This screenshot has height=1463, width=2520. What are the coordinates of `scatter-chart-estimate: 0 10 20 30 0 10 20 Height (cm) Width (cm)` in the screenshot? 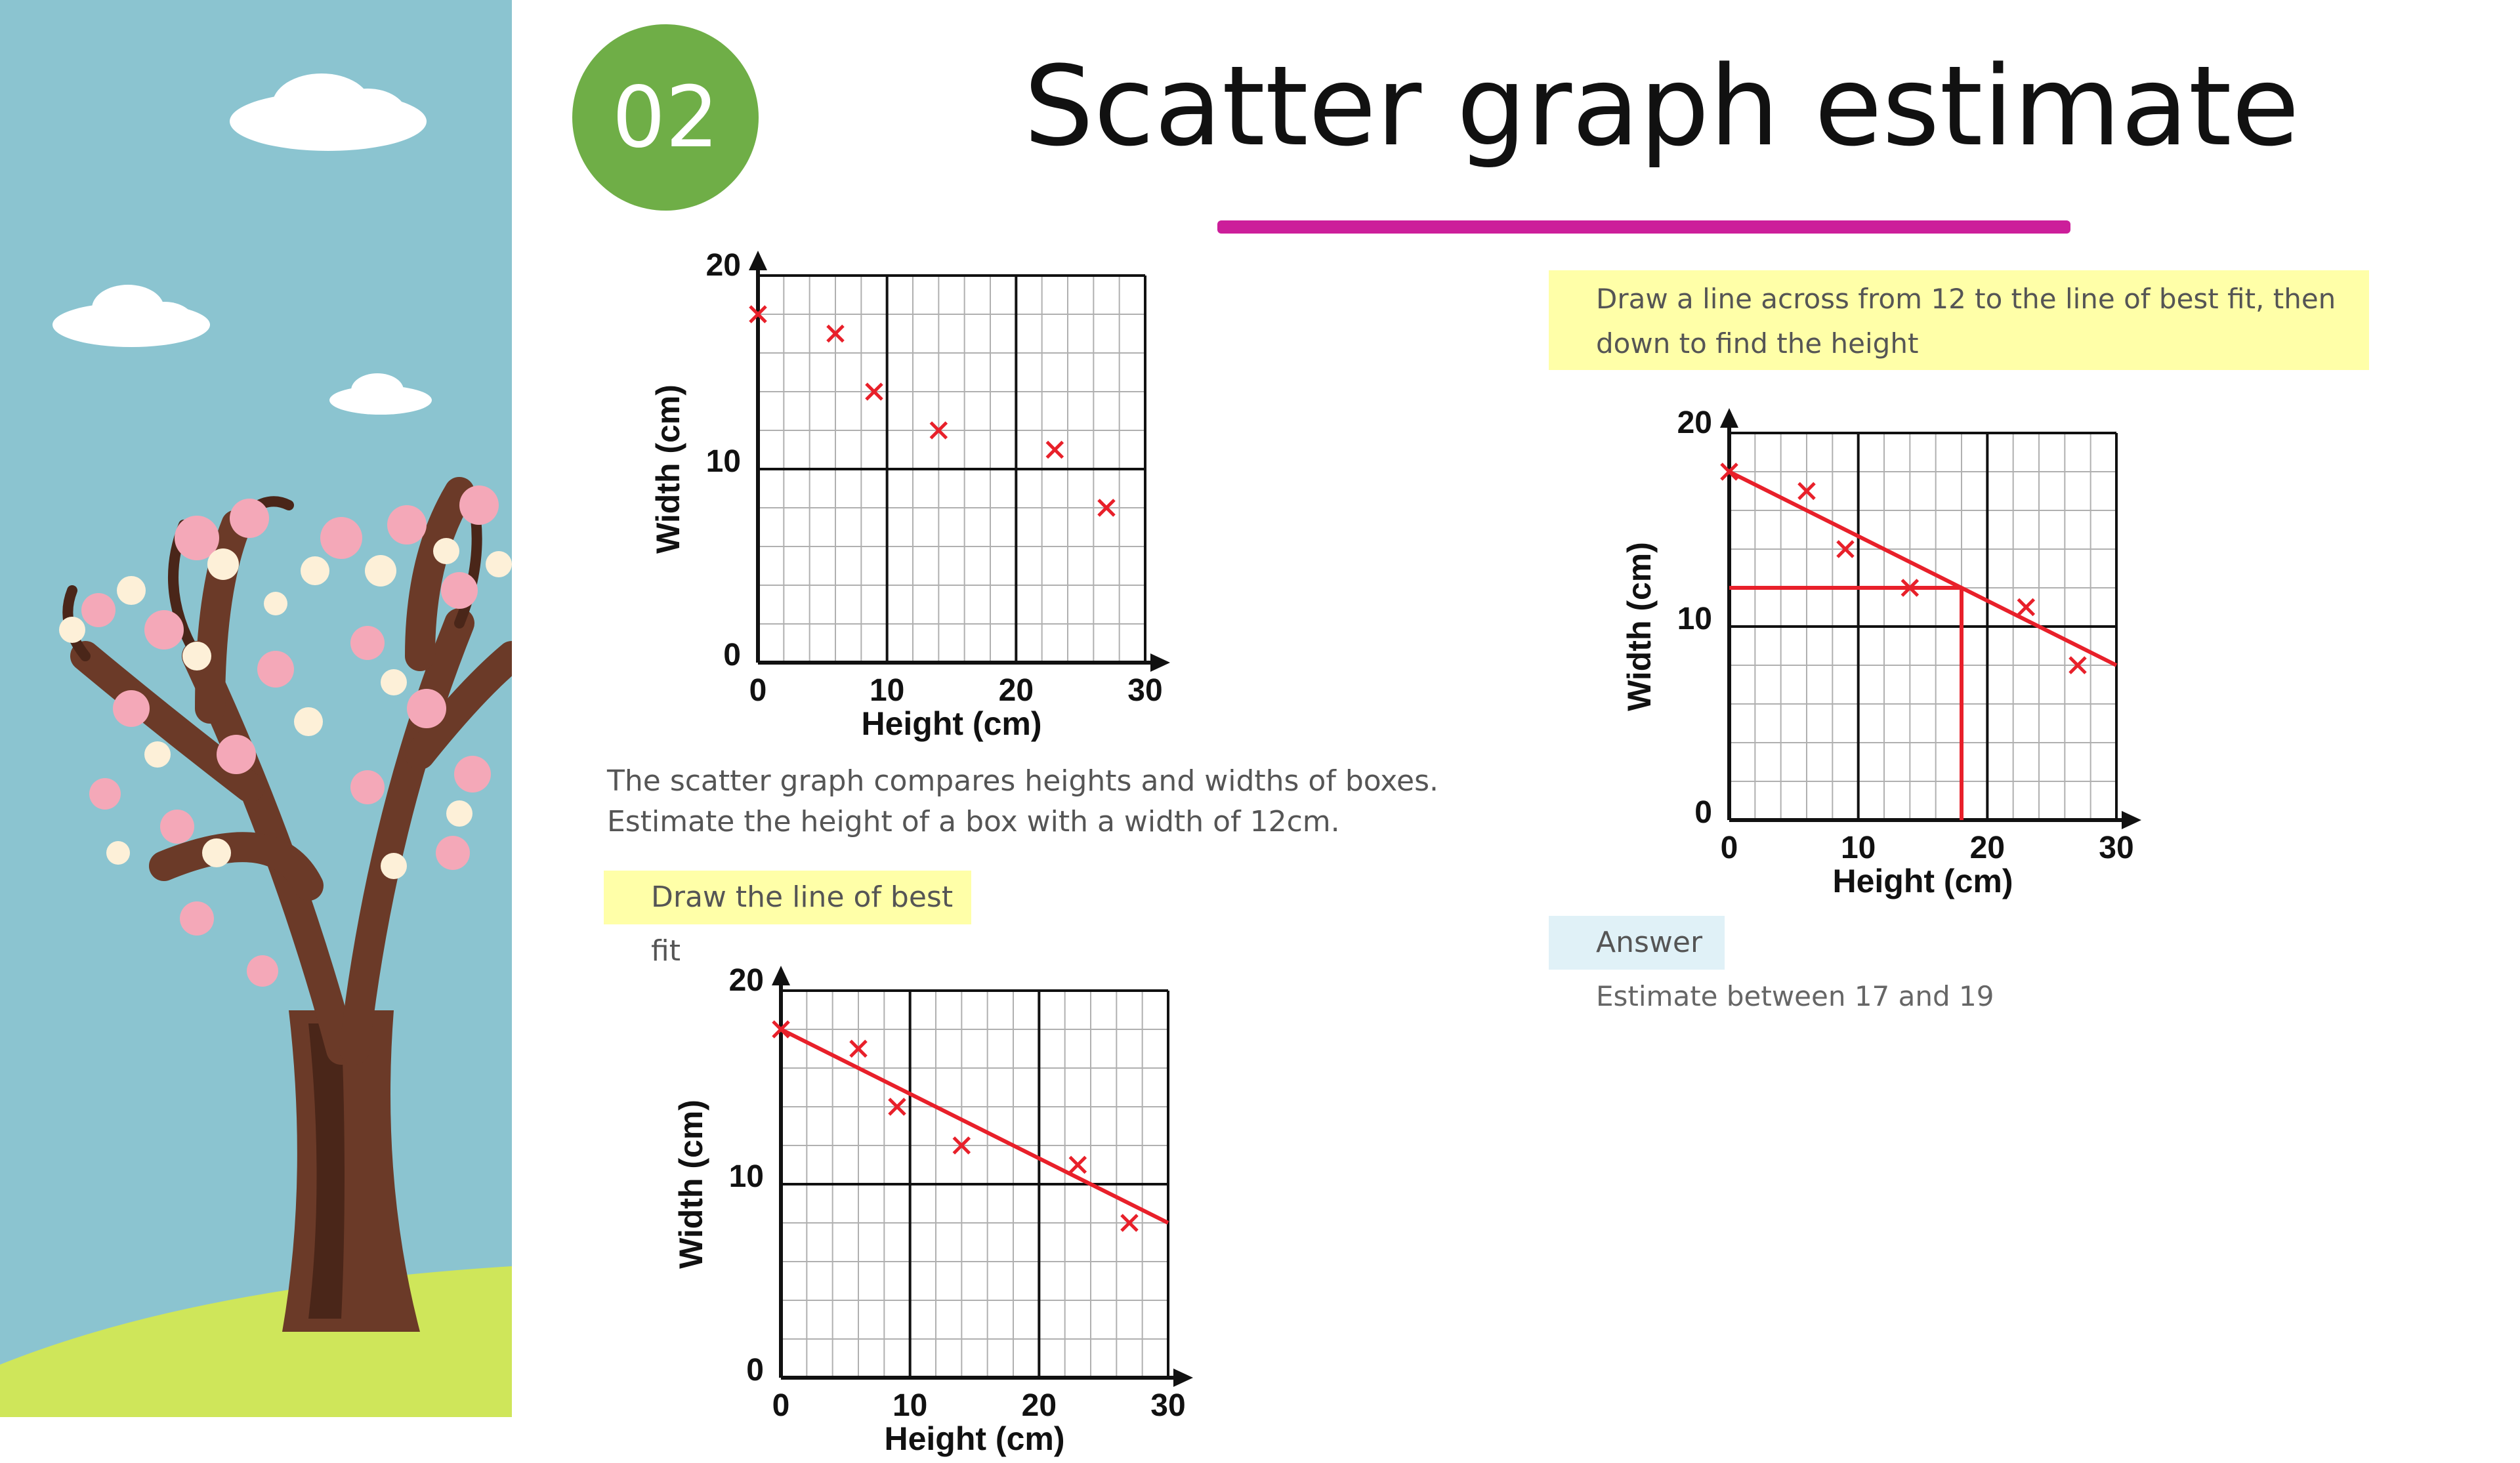 It's located at (1945, 649).